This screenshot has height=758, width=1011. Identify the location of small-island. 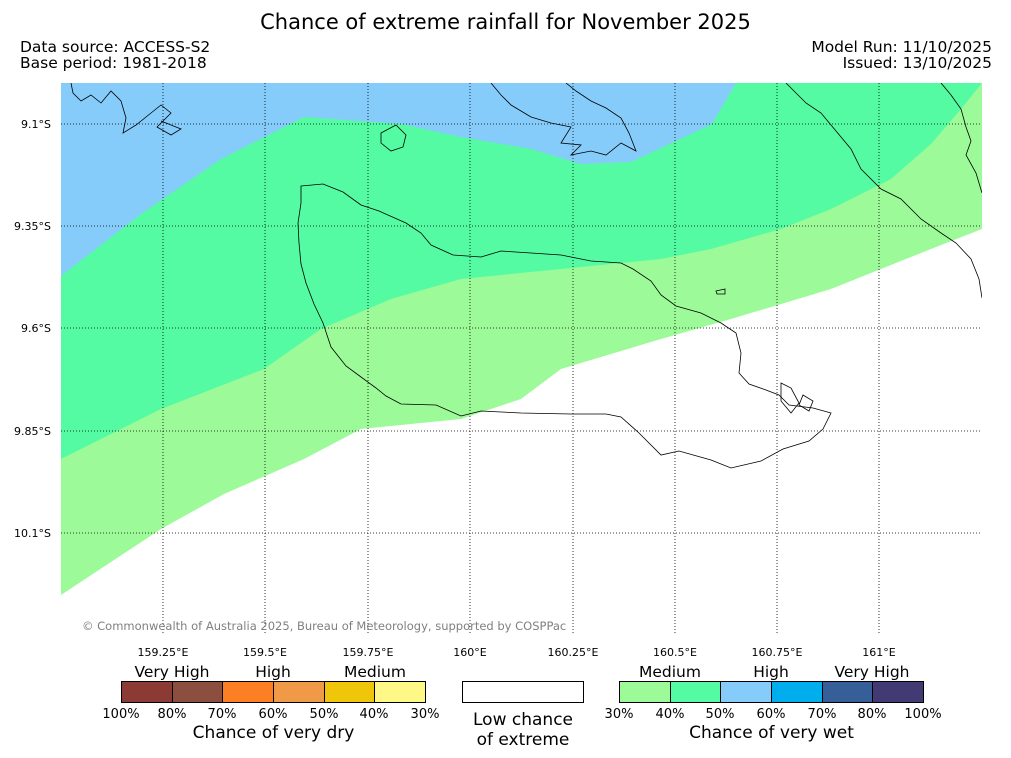
(393, 138).